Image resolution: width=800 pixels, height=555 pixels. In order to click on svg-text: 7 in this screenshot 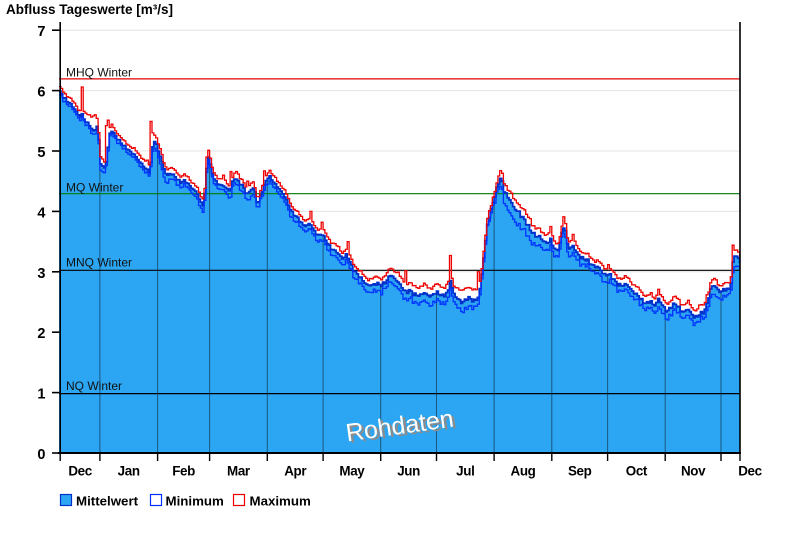, I will do `click(41, 32)`.